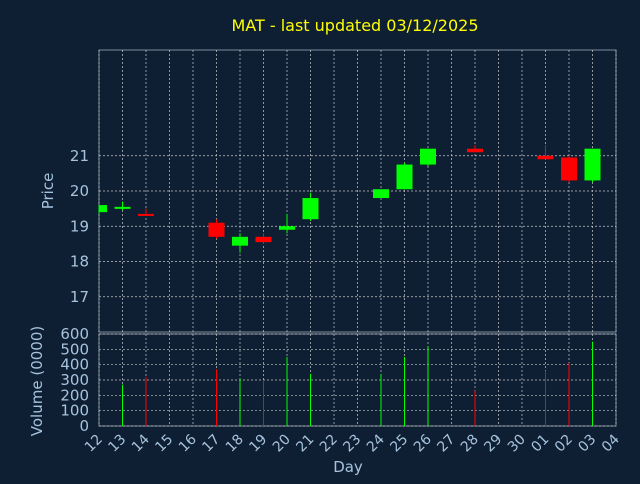  What do you see at coordinates (540, 444) in the screenshot?
I see `x-tick-label: 01` at bounding box center [540, 444].